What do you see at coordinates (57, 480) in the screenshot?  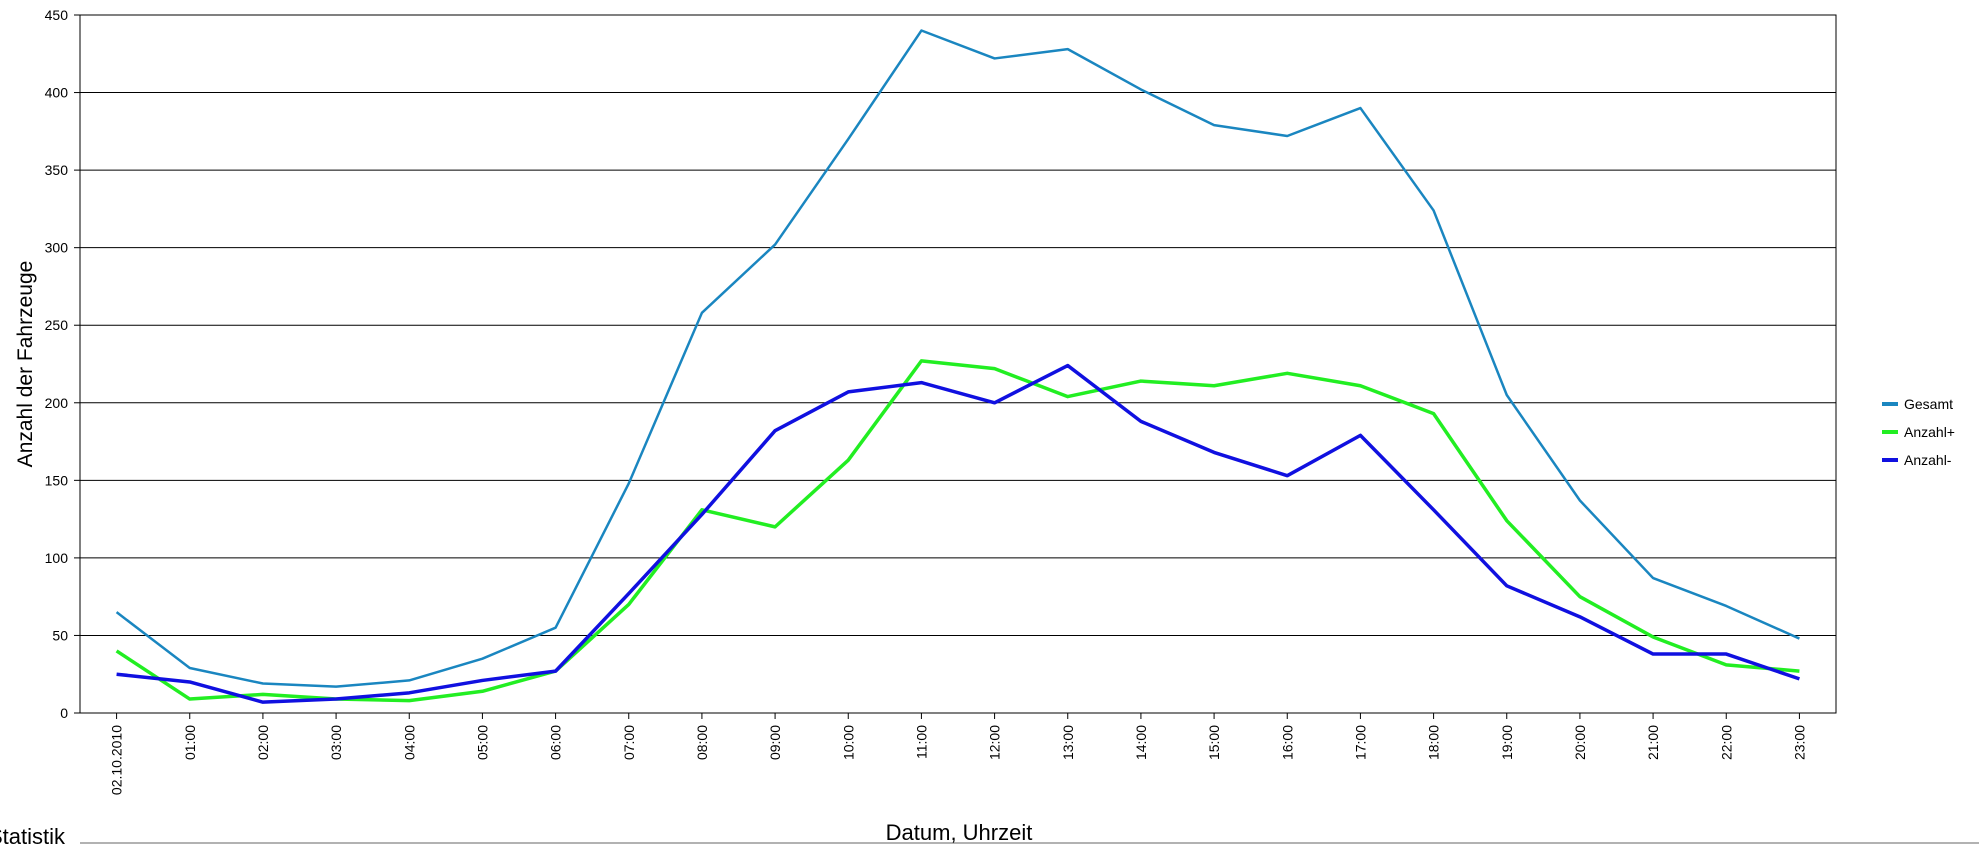 I see `y-tick-label: 150` at bounding box center [57, 480].